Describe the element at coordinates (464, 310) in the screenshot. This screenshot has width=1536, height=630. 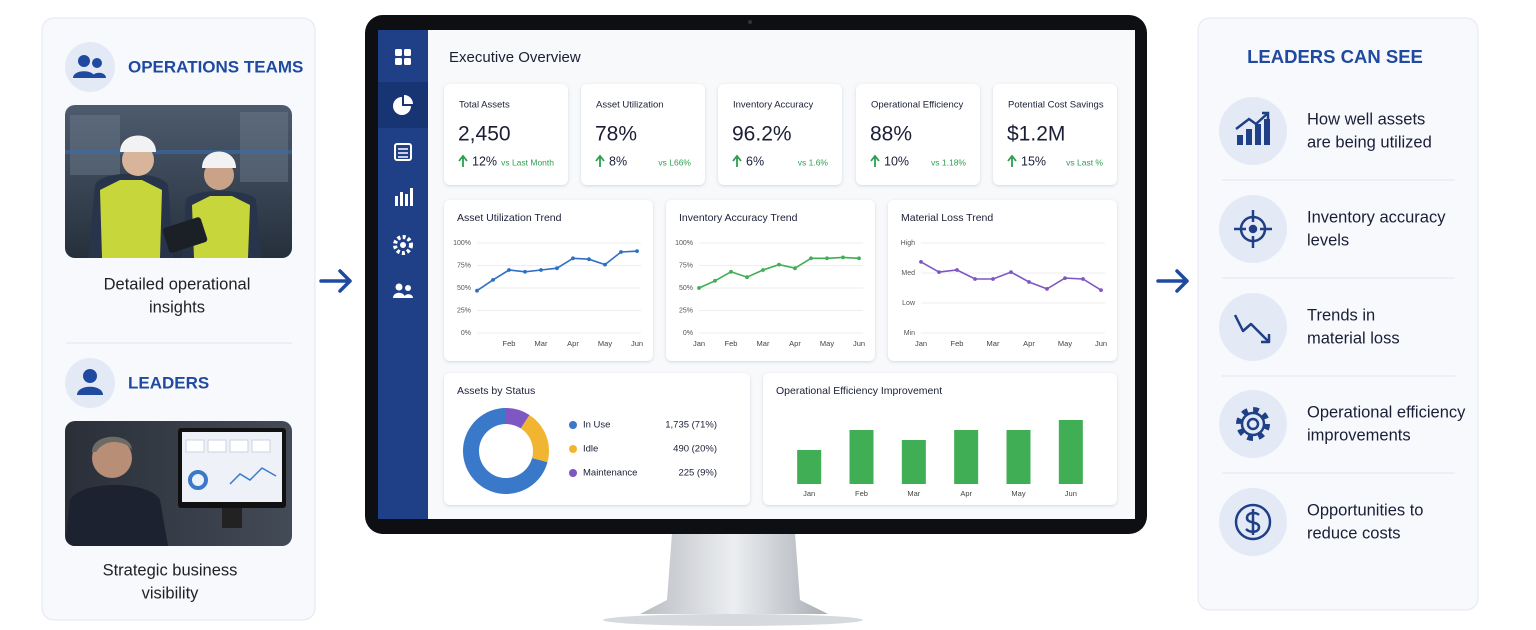
I see `y-tick-label: 25%` at that location.